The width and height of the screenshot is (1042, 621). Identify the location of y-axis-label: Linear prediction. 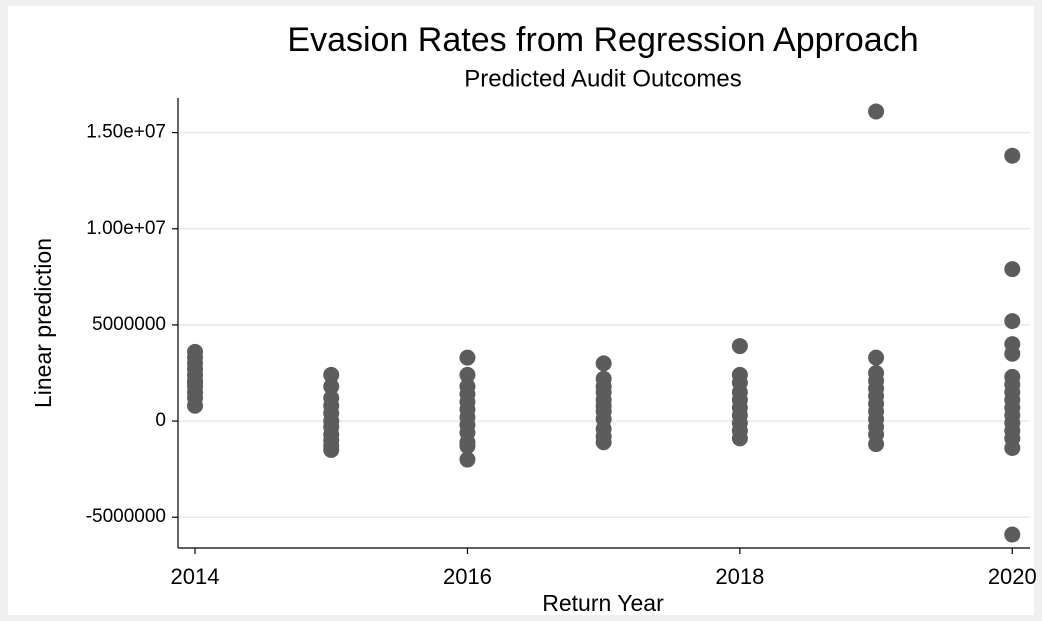
(43, 323).